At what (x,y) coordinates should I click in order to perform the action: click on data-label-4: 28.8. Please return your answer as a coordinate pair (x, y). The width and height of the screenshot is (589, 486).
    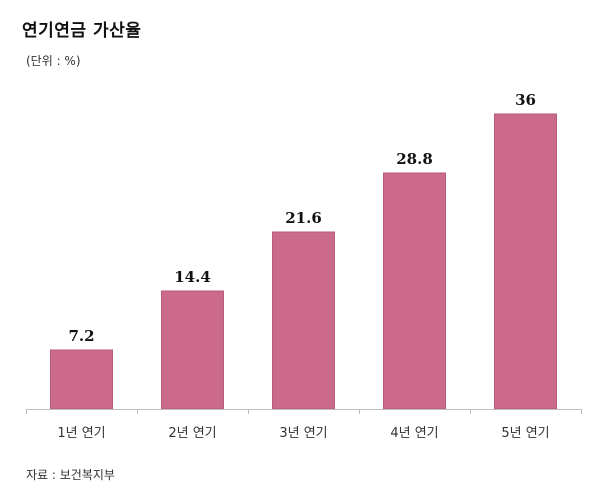
    Looking at the image, I should click on (414, 159).